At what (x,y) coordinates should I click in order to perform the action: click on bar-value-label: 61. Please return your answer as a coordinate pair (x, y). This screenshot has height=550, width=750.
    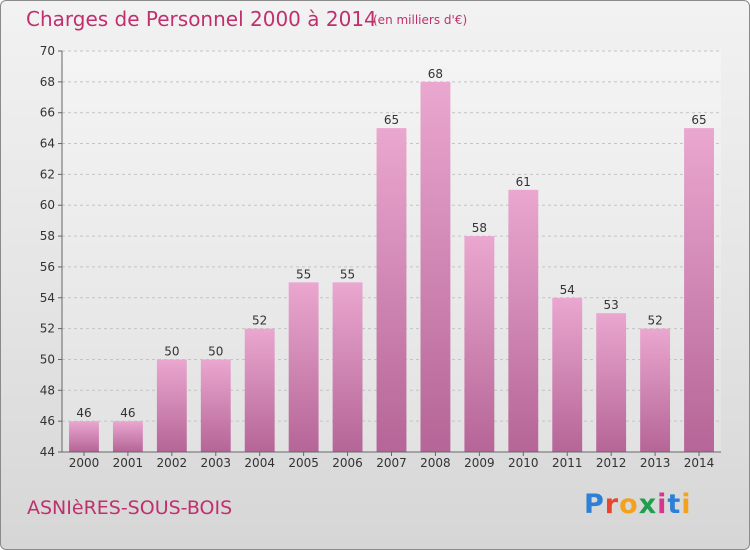
    Looking at the image, I should click on (523, 182).